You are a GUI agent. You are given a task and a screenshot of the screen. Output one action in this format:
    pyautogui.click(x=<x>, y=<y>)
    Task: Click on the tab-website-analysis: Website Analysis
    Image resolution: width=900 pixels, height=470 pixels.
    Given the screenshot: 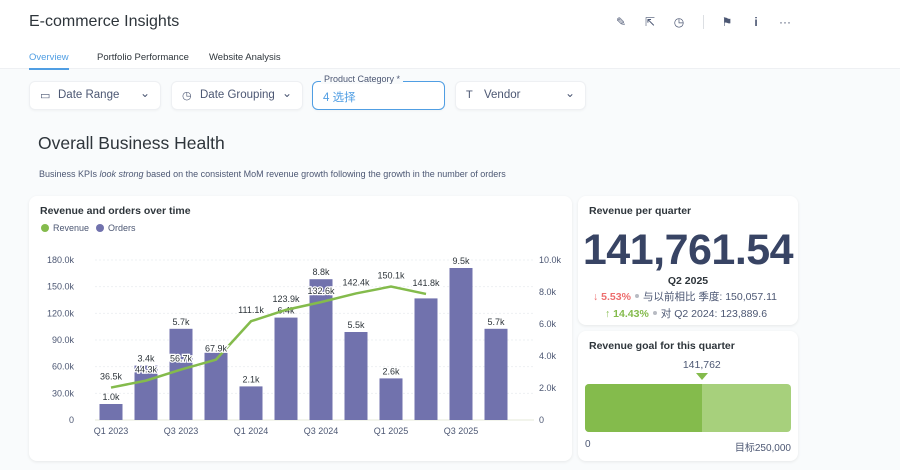 What is the action you would take?
    pyautogui.click(x=245, y=57)
    